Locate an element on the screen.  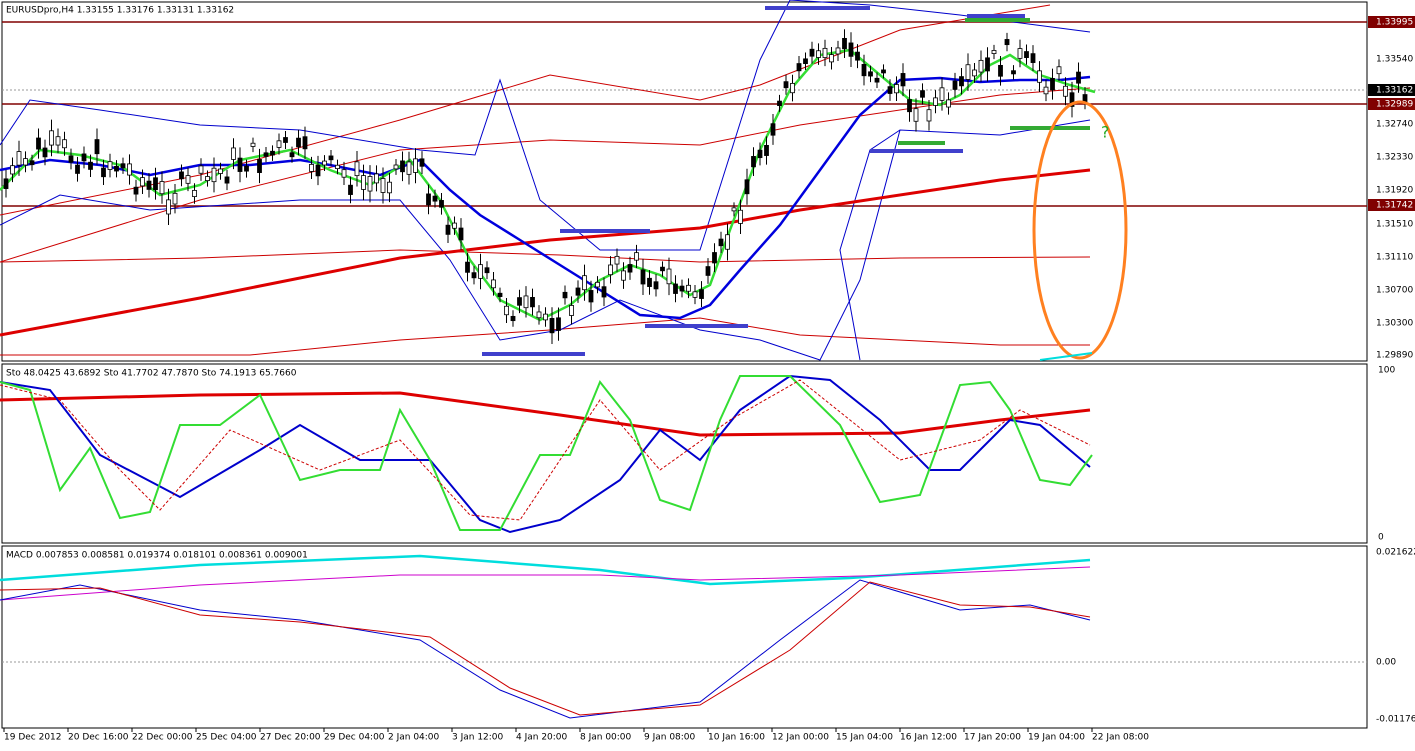
time-axis-label: 22 Jan 08:00 is located at coordinates (1120, 738).